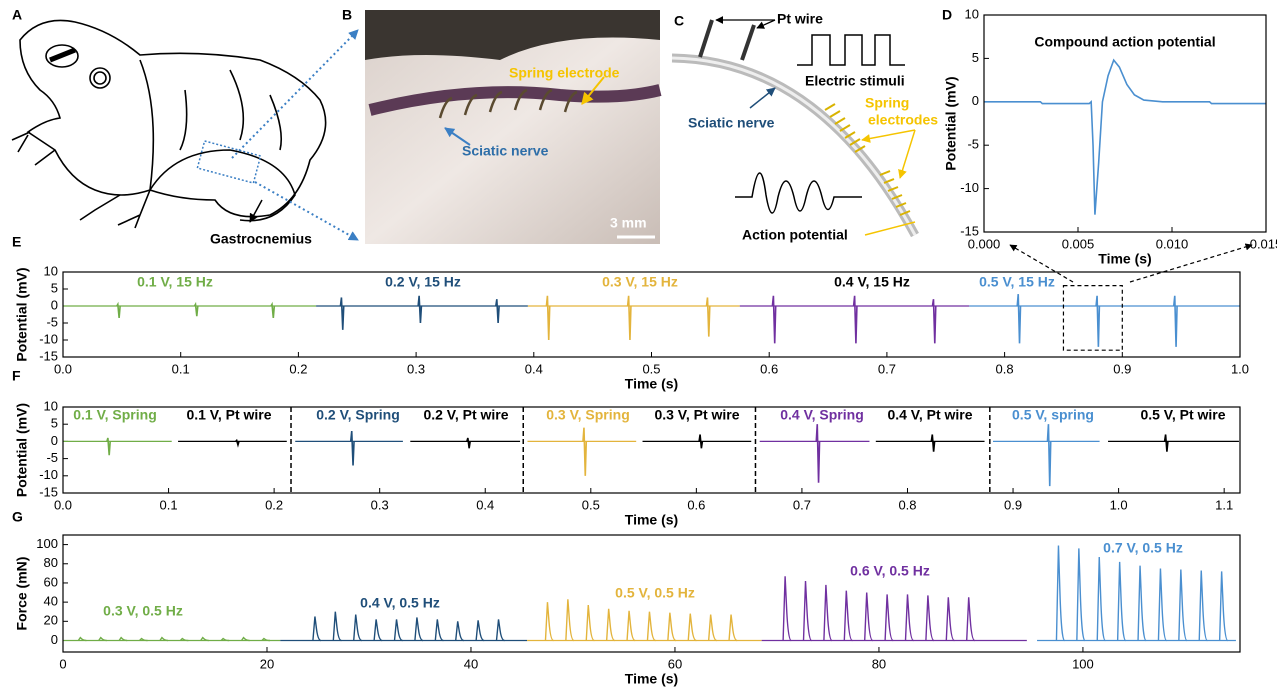  I want to click on series-label: 0.1 V, 15 Hz, so click(175, 282).